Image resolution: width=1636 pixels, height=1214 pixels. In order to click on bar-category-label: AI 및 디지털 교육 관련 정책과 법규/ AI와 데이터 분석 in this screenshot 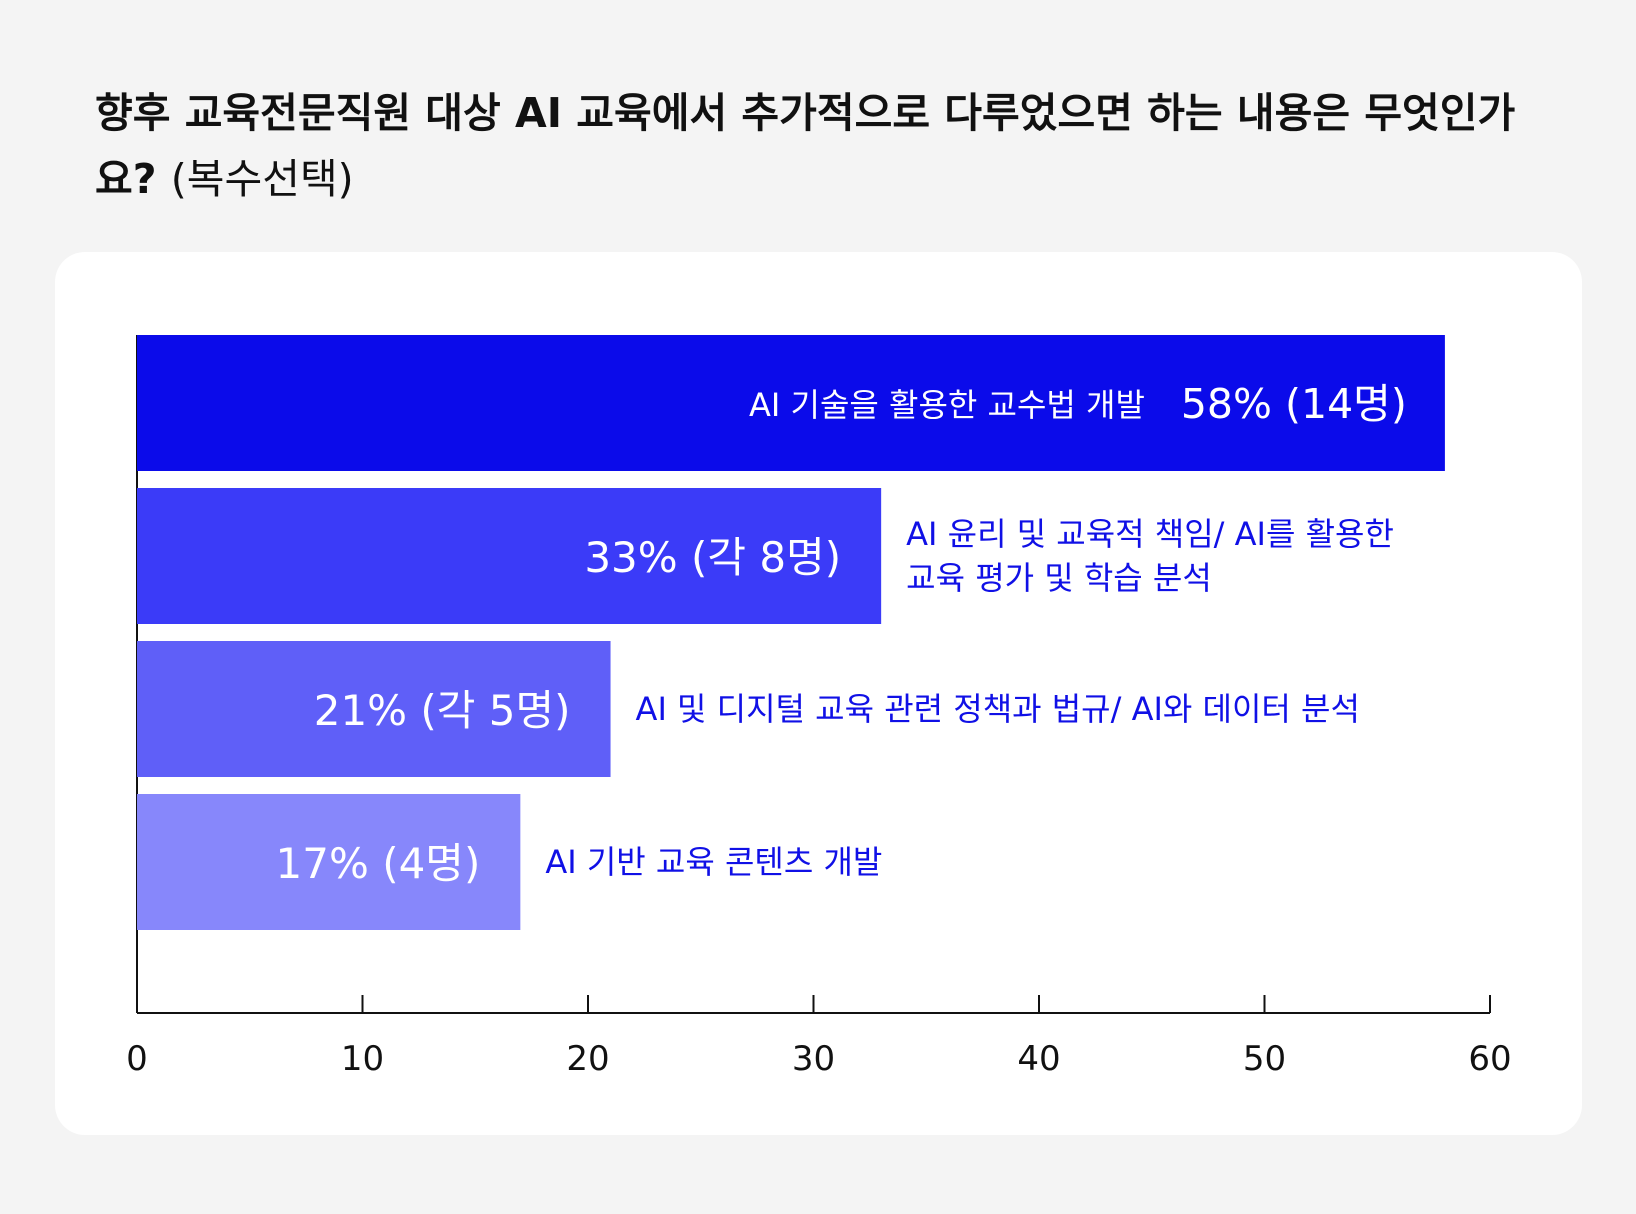, I will do `click(998, 709)`.